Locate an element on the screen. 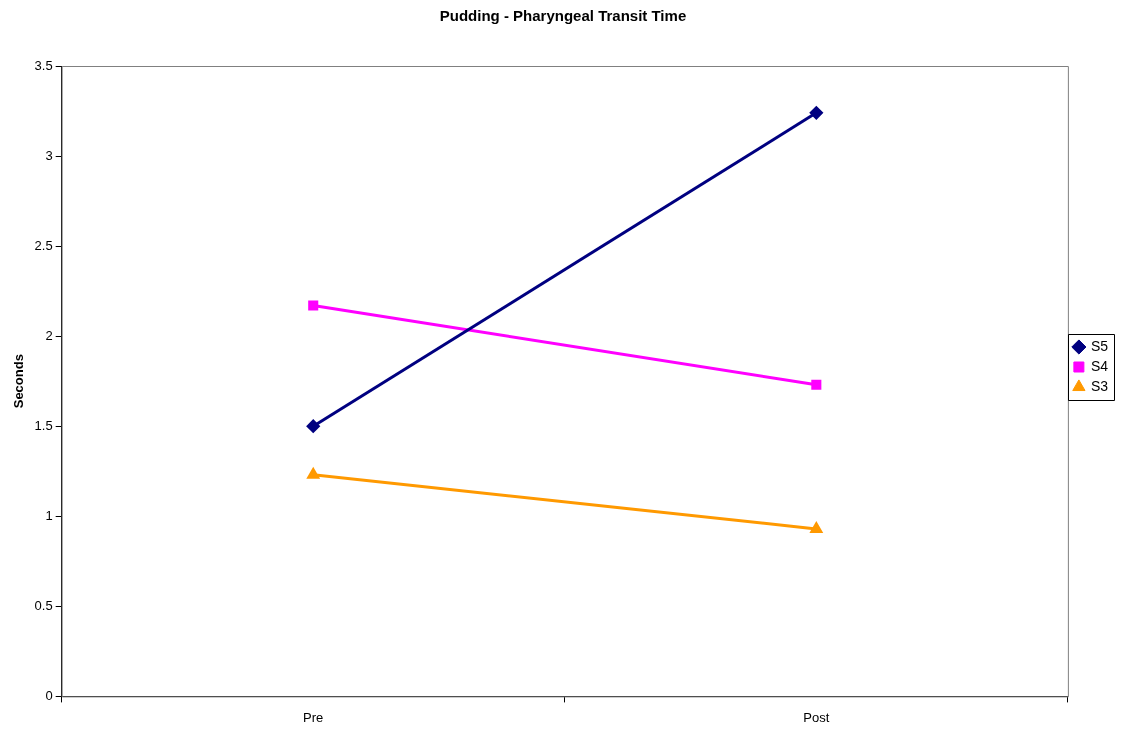 Image resolution: width=1126 pixels, height=740 pixels. y-axis-title: Seconds is located at coordinates (19, 381).